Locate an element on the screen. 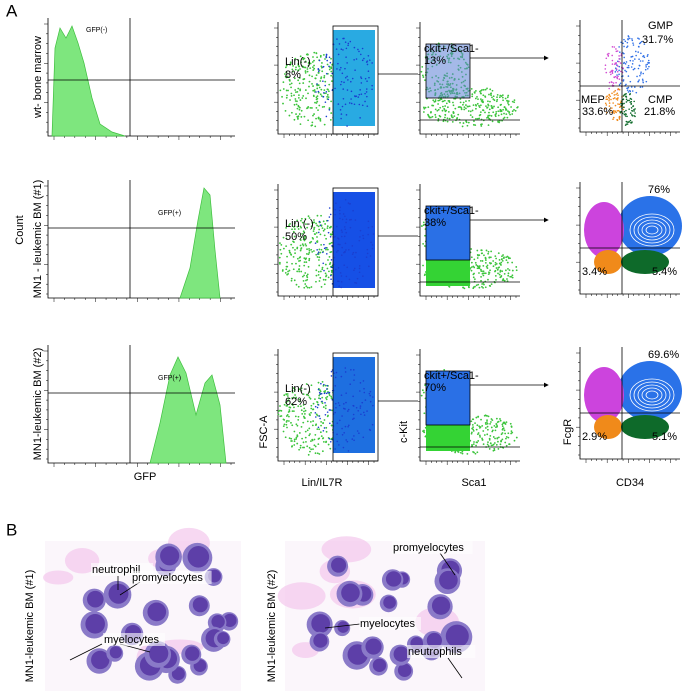 This screenshot has height=693, width=683. gate-label: ckit+/Sca1- is located at coordinates (451, 376).